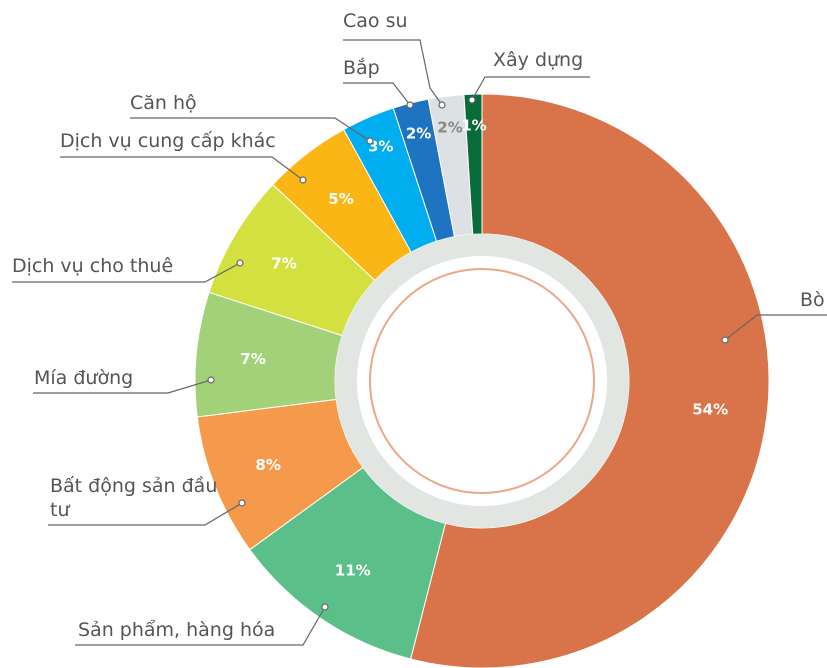 This screenshot has height=668, width=827. Describe the element at coordinates (84, 378) in the screenshot. I see `category-label: Mía đường` at that location.